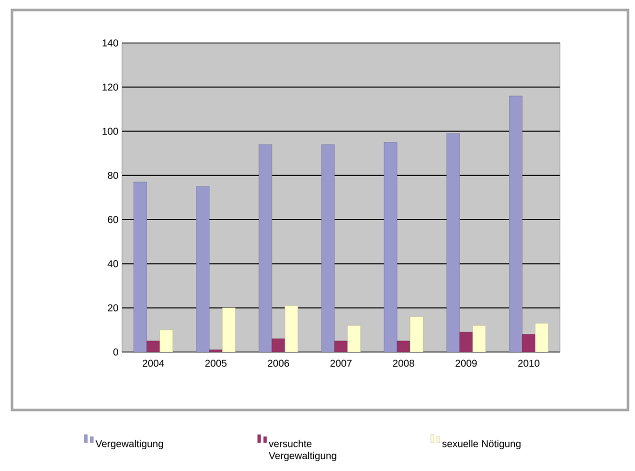 This screenshot has width=635, height=471. What do you see at coordinates (113, 220) in the screenshot?
I see `y-tick-label: 60` at bounding box center [113, 220].